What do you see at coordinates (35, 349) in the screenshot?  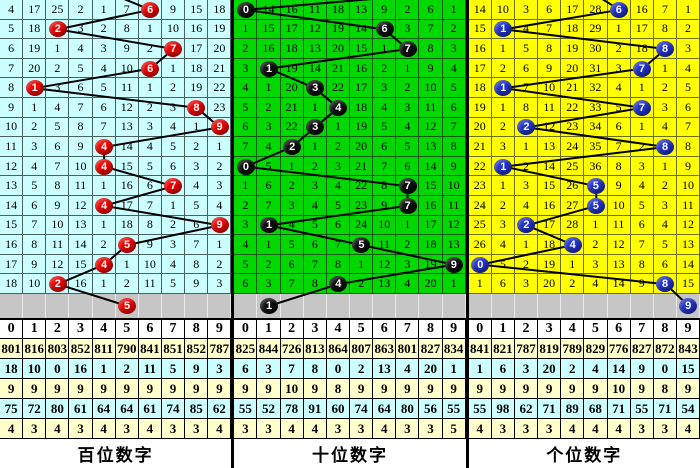 I see `stats-cell: 816` at bounding box center [35, 349].